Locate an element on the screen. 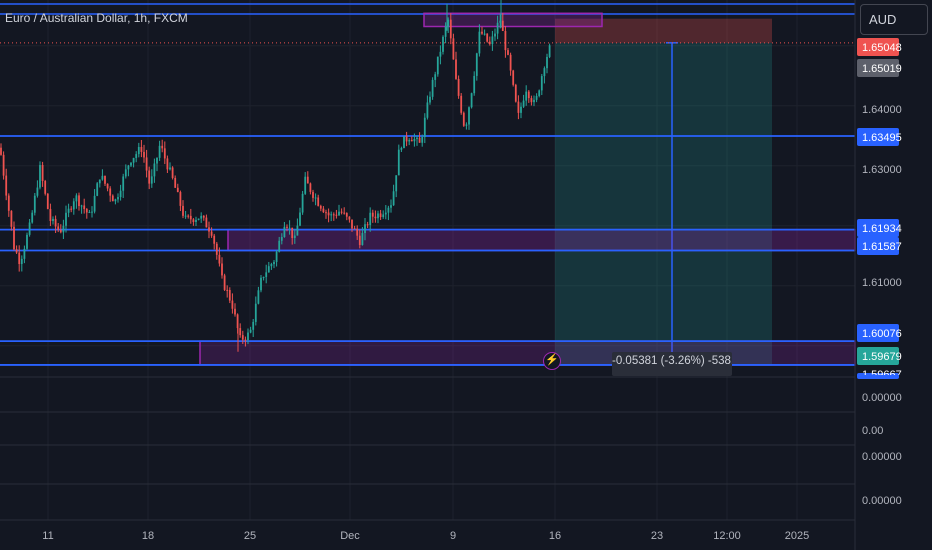 Image resolution: width=932 pixels, height=550 pixels. lightning-icon: ⚡ is located at coordinates (552, 361).